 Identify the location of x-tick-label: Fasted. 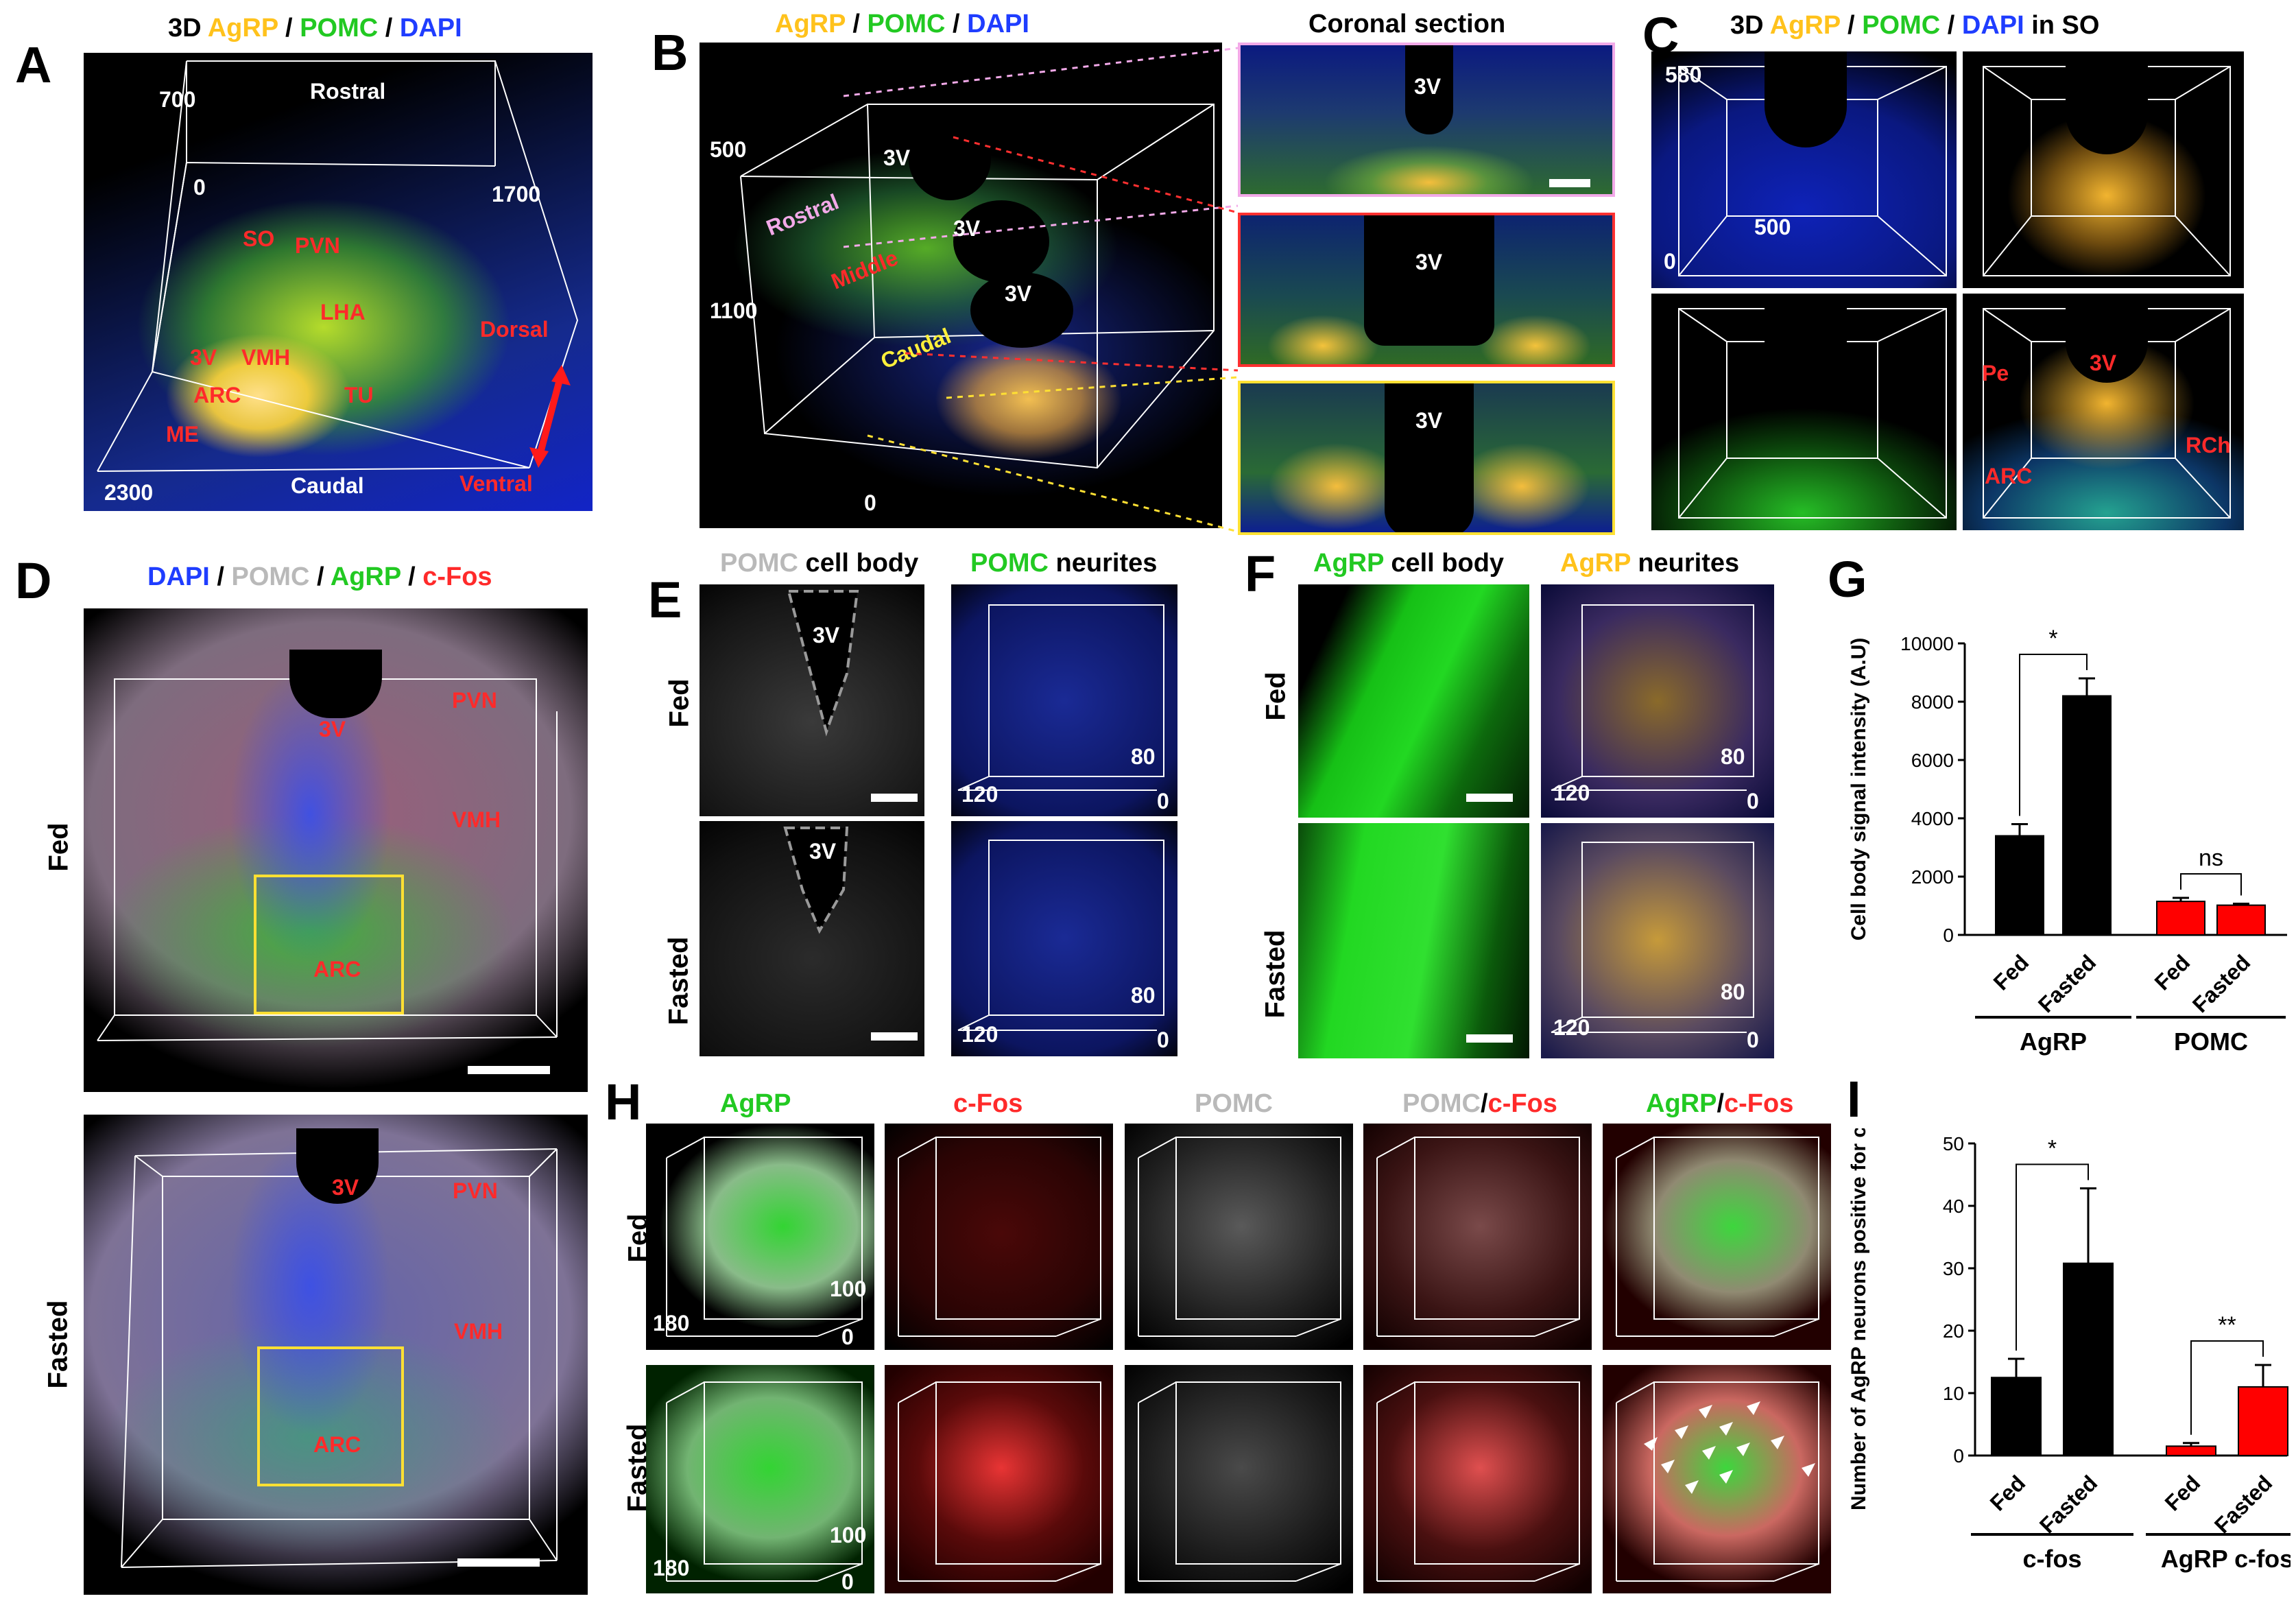
(2243, 1504).